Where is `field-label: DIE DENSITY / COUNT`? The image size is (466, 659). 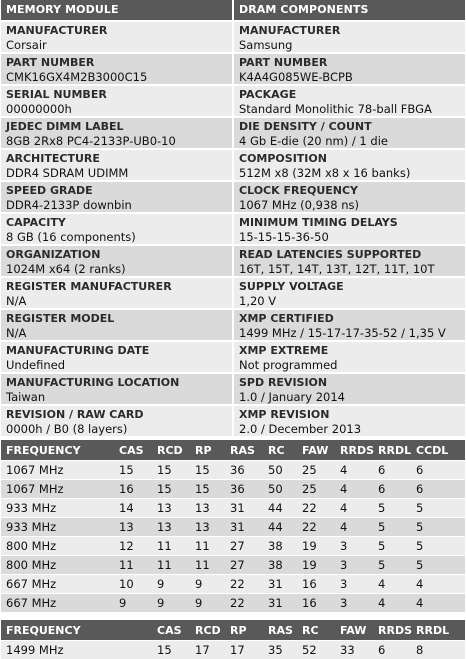
field-label: DIE DENSITY / COUNT is located at coordinates (349, 127).